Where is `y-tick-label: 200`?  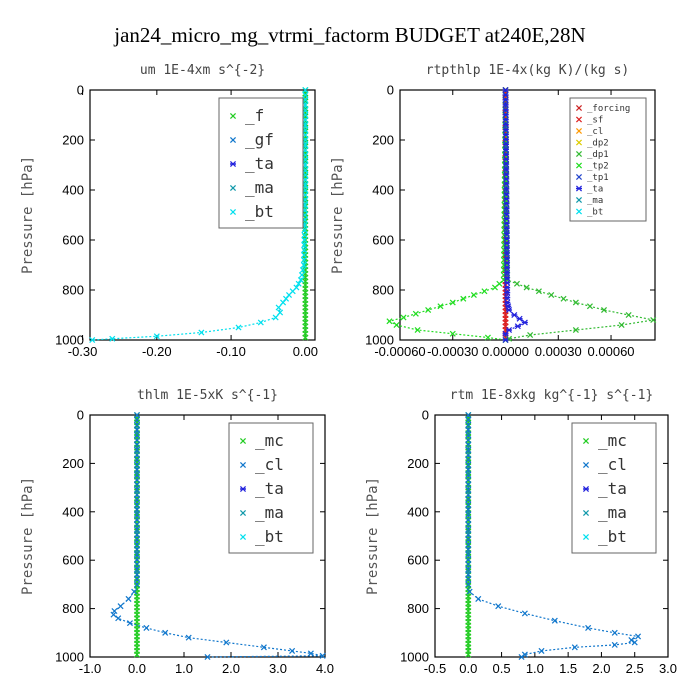 y-tick-label: 200 is located at coordinates (383, 140).